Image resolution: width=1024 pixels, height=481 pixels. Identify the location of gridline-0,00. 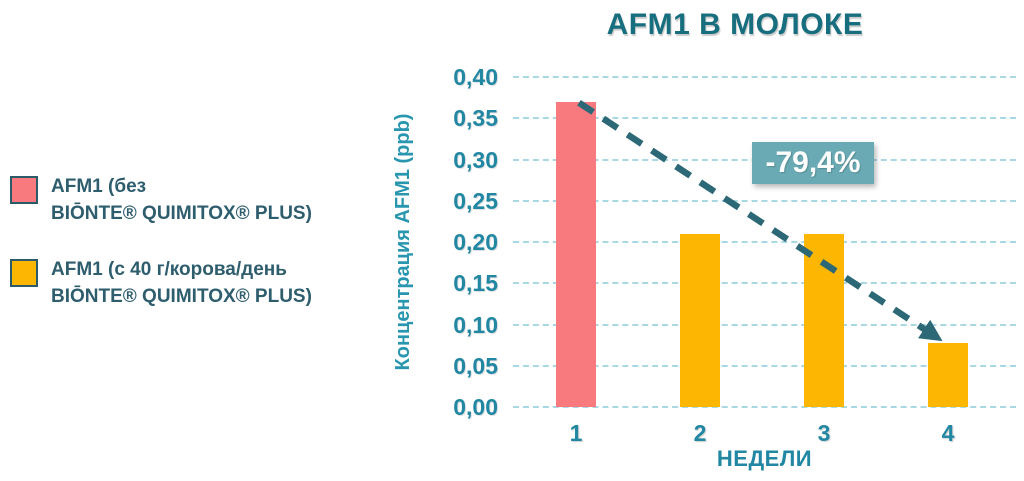
(764, 407).